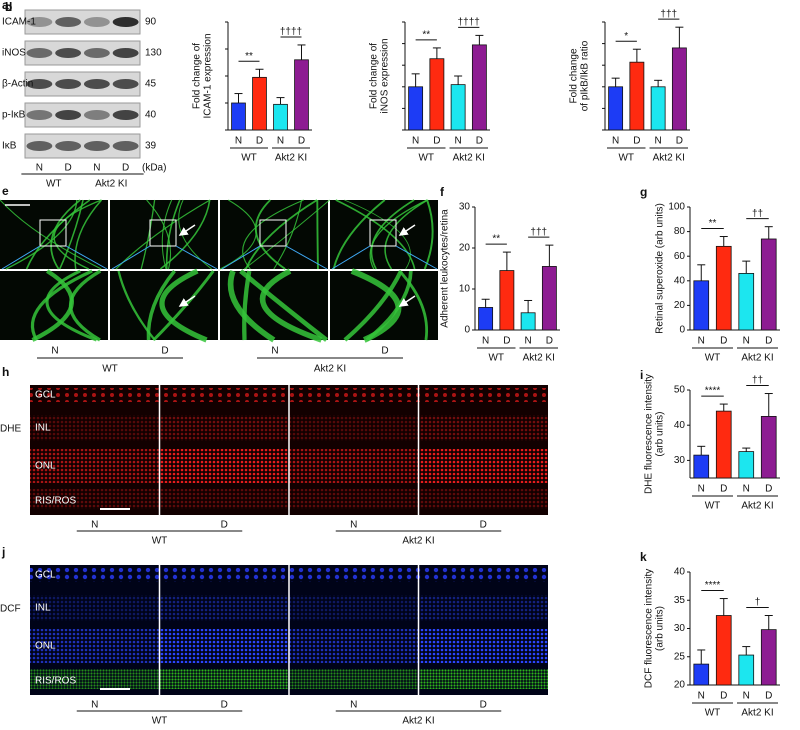 The height and width of the screenshot is (730, 800). Describe the element at coordinates (82, 22) in the screenshot. I see `blot-strip` at that location.